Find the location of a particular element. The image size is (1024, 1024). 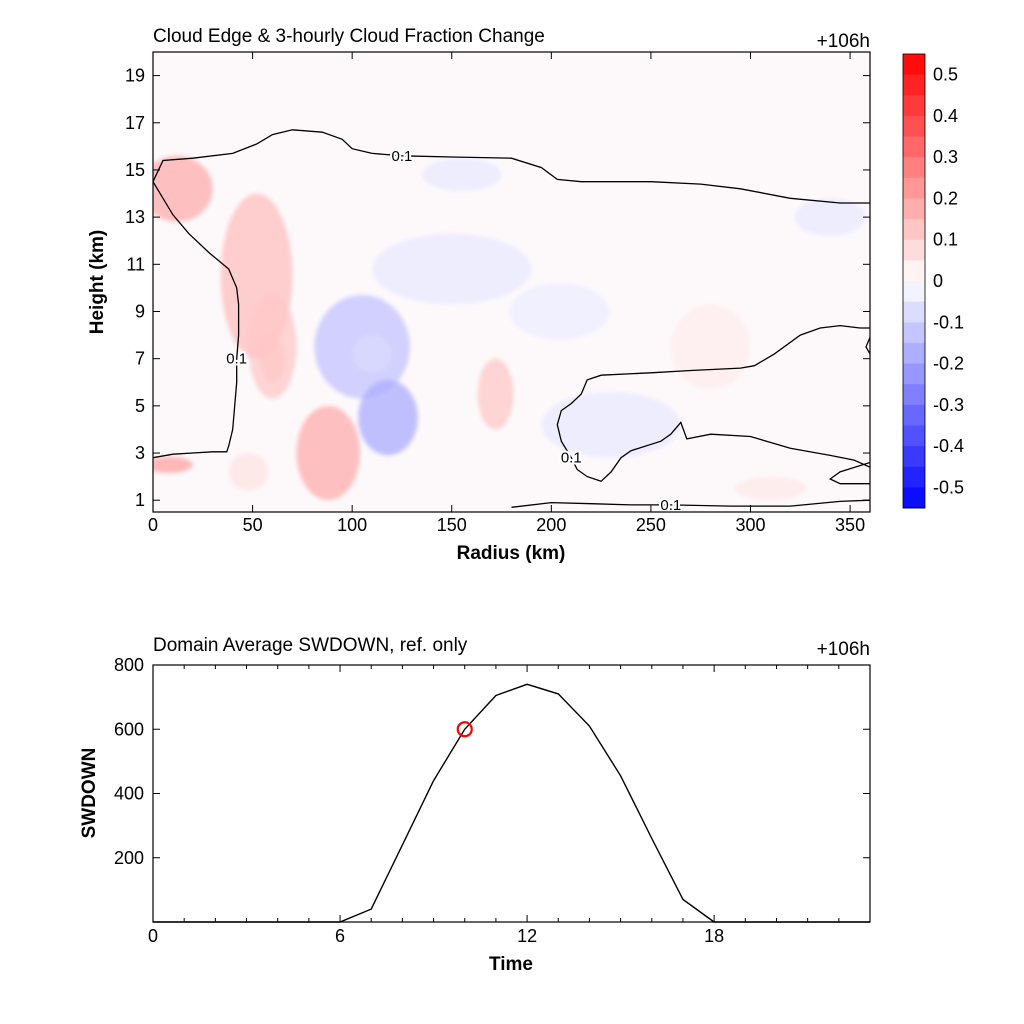

y-tick-label: 17 is located at coordinates (135, 123).